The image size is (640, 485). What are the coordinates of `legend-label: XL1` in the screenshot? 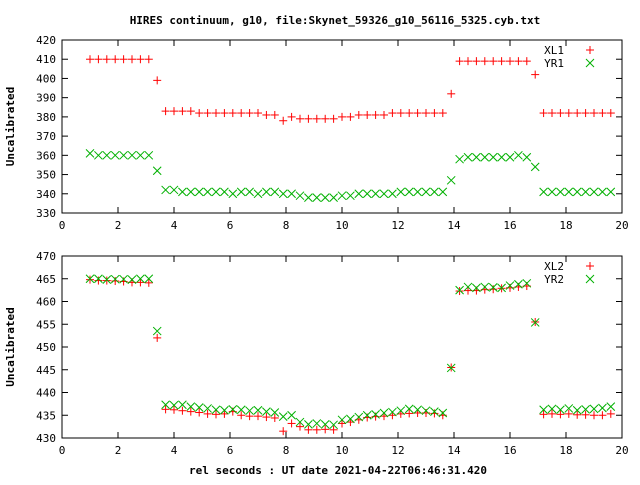 It's located at (554, 50).